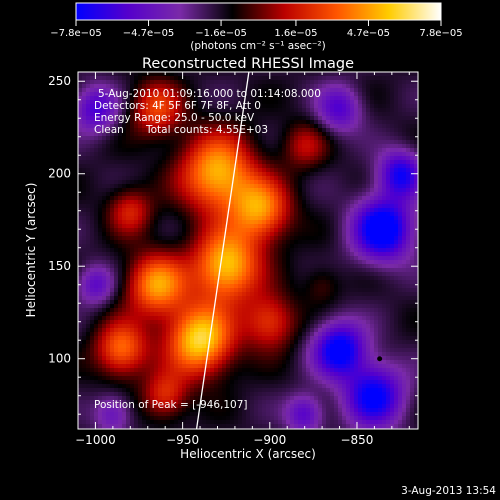  I want to click on colorbar-tick-label: 1.6e−05, so click(295, 33).